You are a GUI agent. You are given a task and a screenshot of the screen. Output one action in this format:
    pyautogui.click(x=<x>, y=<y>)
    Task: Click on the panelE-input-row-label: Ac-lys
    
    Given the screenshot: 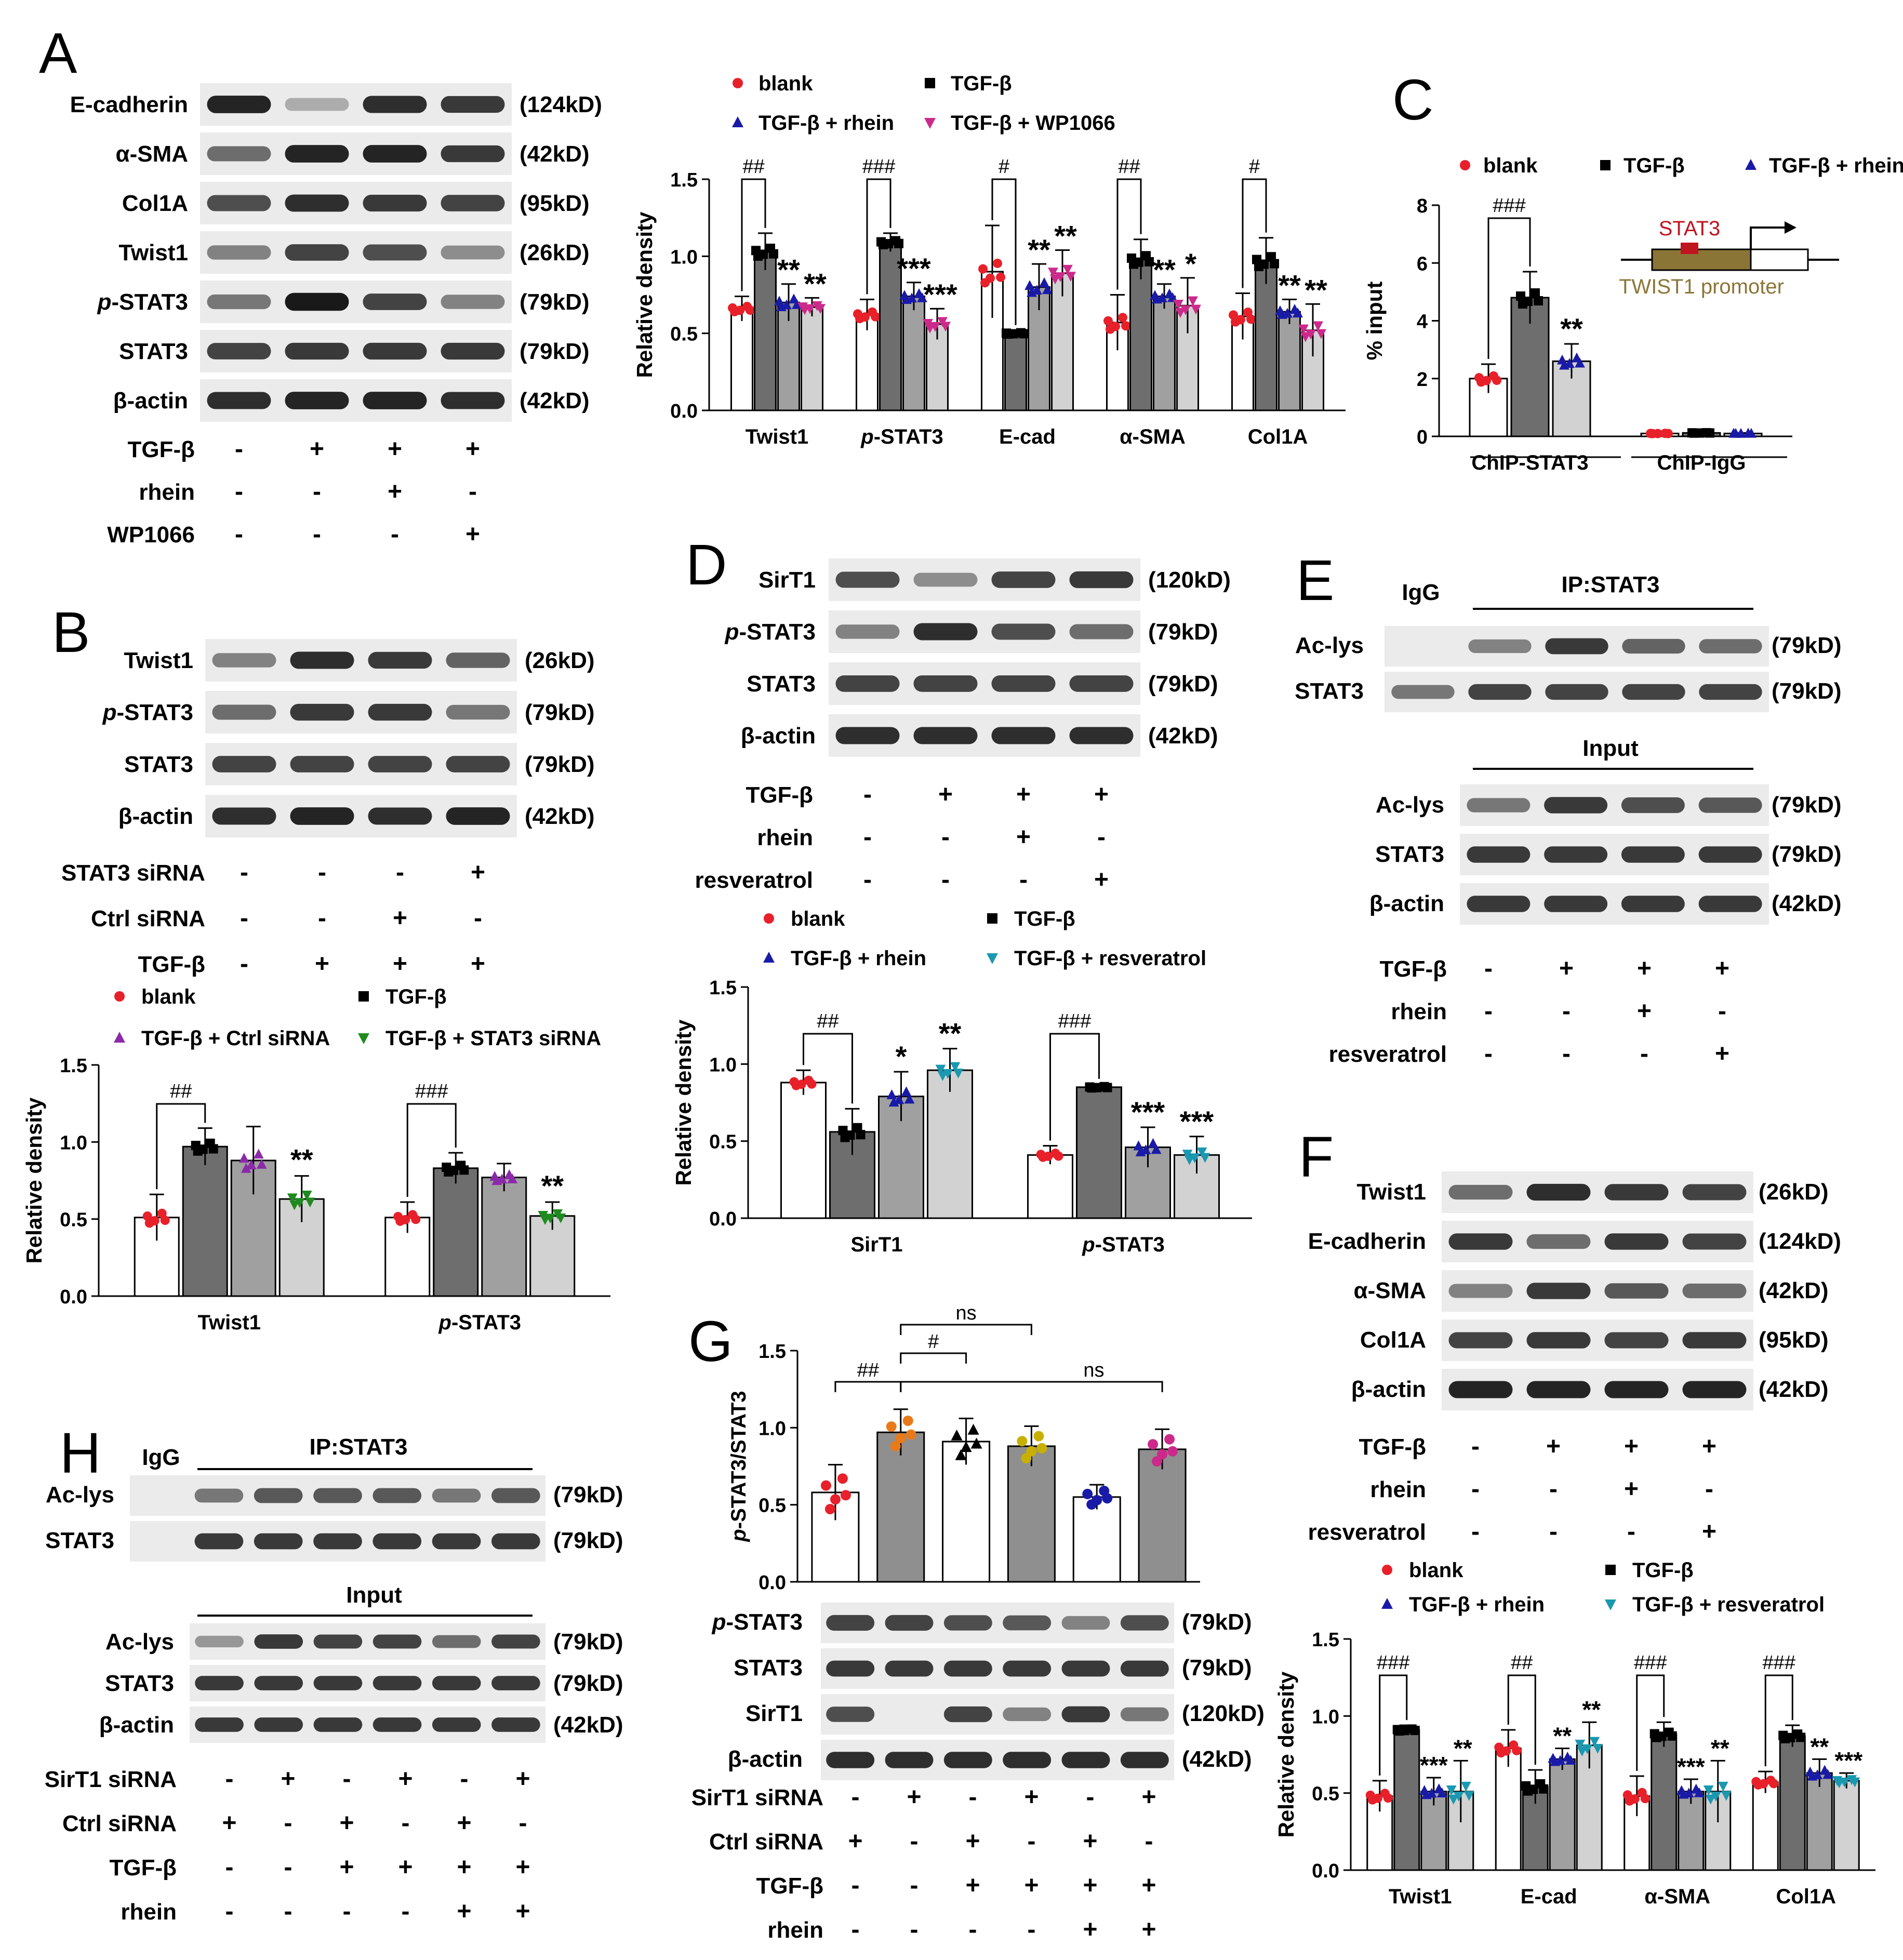 What is the action you would take?
    pyautogui.click(x=1410, y=805)
    